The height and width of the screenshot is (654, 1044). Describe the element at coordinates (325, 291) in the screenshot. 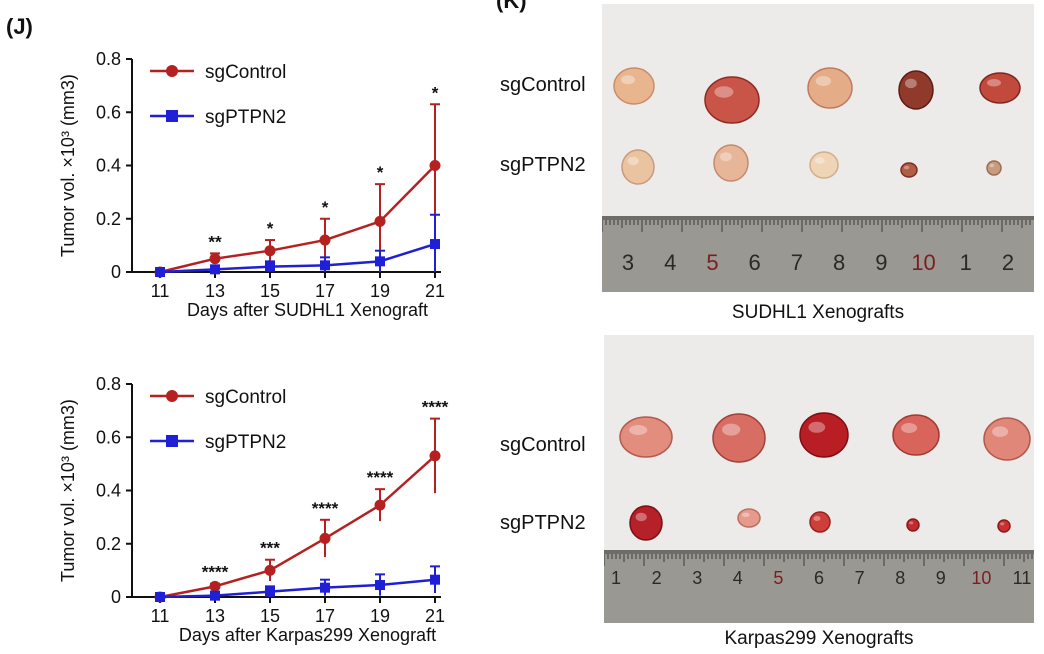

I see `x-tick-label: 17` at that location.